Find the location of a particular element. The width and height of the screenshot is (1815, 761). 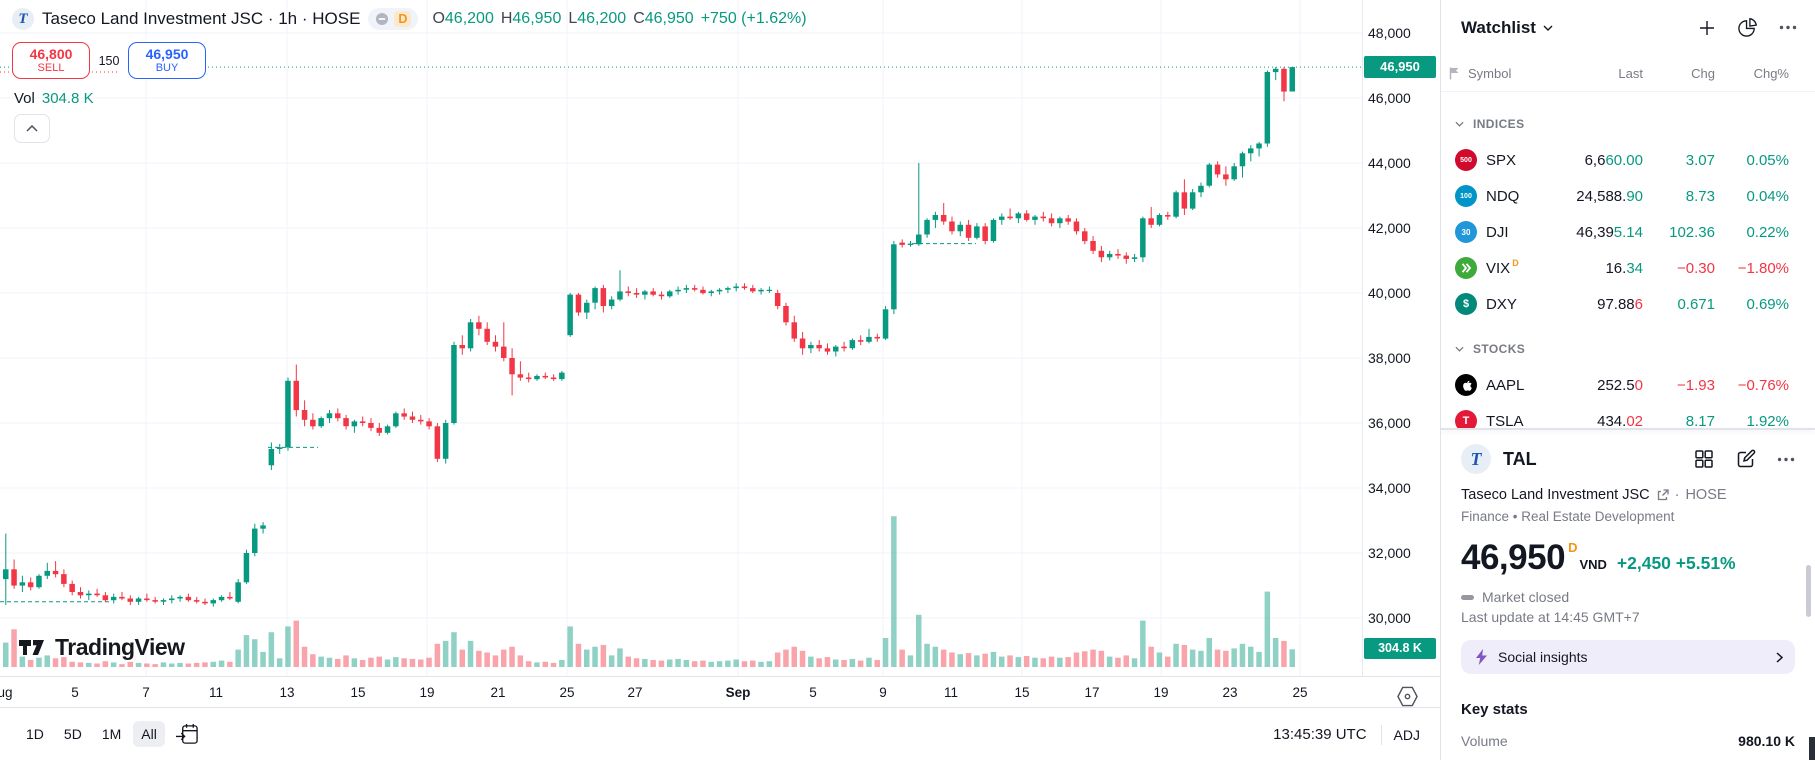

chart-symbol-title: Taseco Land Investment JSC · 1h · HOSE is located at coordinates (201, 18).